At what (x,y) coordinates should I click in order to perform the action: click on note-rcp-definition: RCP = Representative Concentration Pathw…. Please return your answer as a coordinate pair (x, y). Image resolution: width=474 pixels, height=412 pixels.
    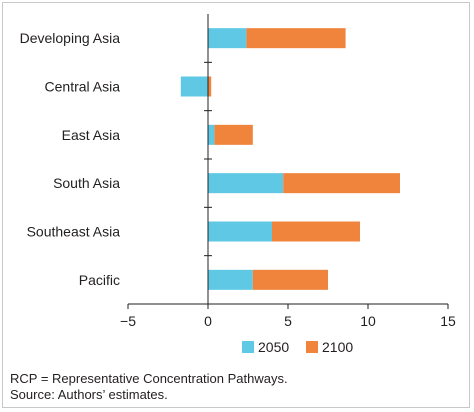
    Looking at the image, I should click on (149, 378).